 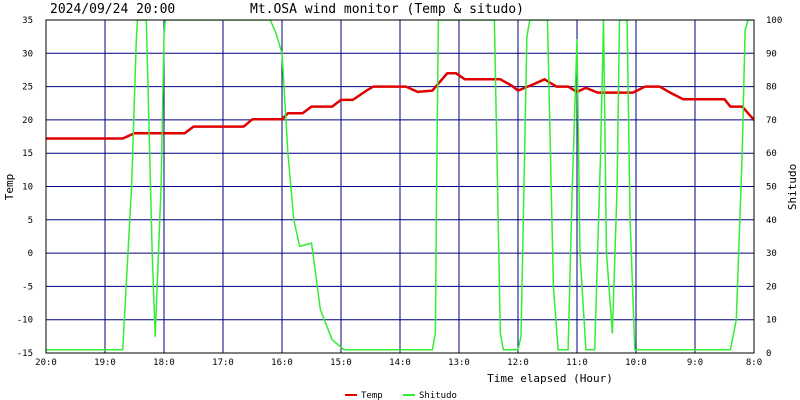 I want to click on y-right-tick-label: 50, so click(x=771, y=188).